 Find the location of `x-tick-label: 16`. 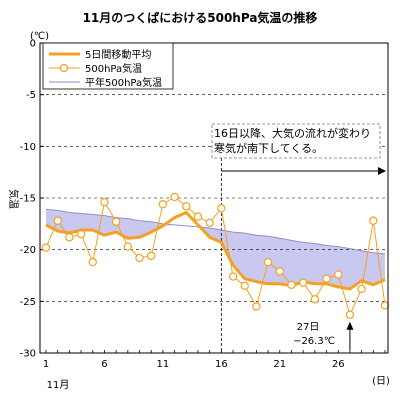

x-tick-label: 16 is located at coordinates (221, 364).